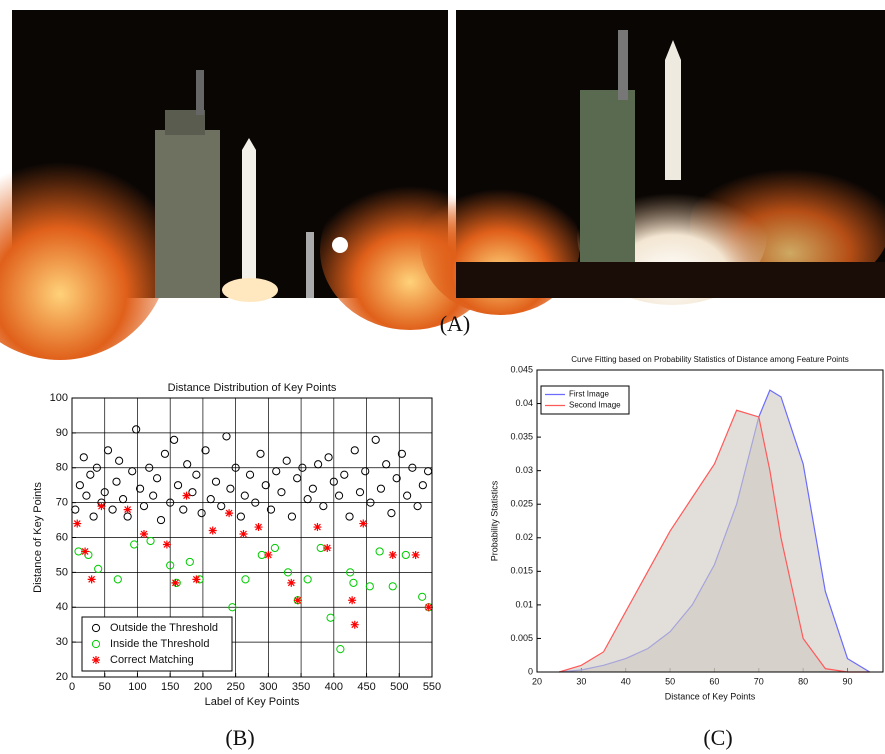 The width and height of the screenshot is (885, 754). Describe the element at coordinates (62, 677) in the screenshot. I see `y-tick-label: 20` at that location.